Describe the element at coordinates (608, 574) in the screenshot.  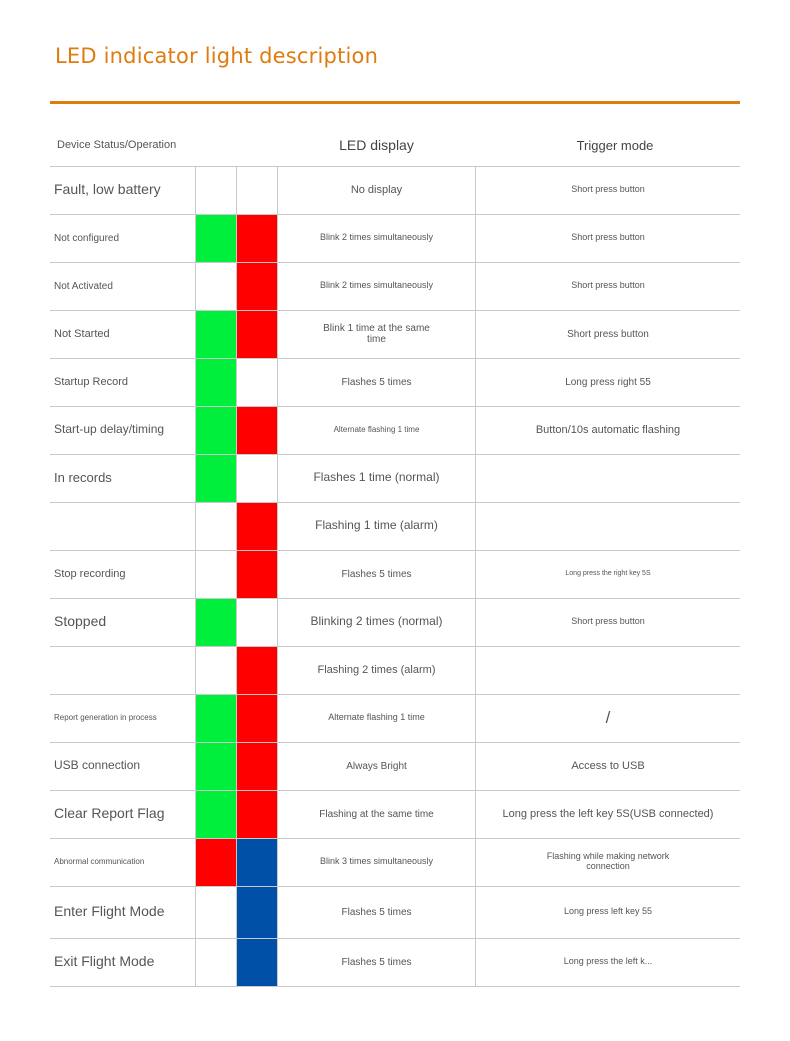
I see `trigger-mode-cell: Long press the right key 5S` at that location.